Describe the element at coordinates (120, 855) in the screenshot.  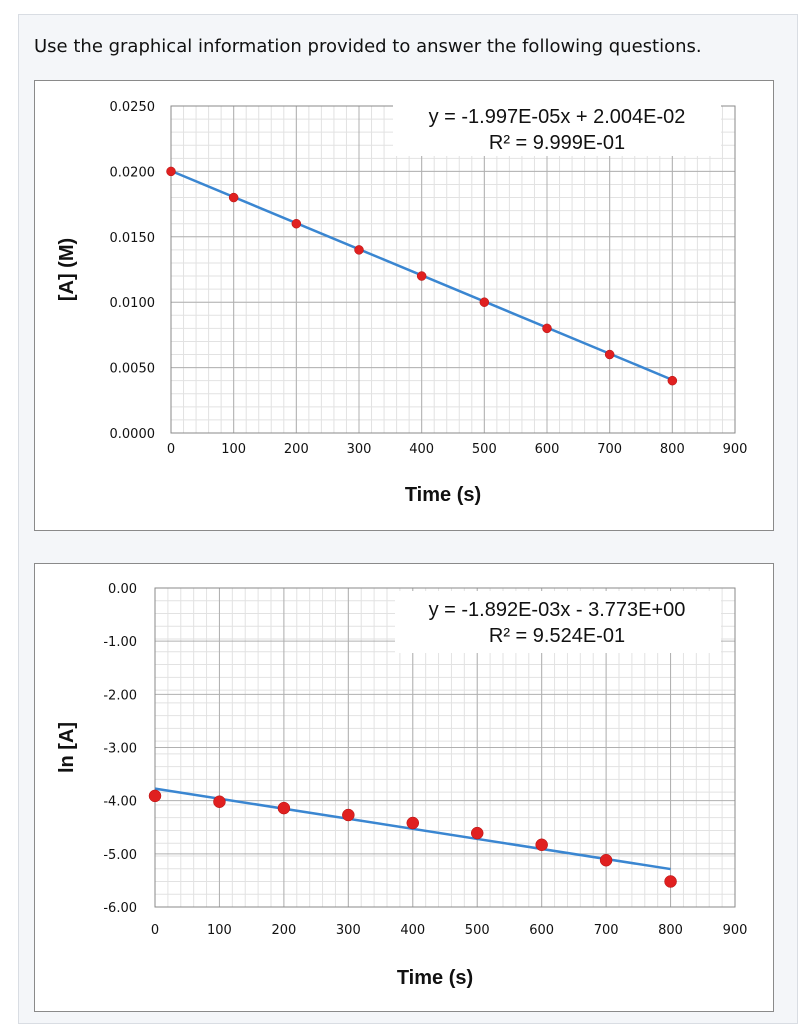
I see `y-tick-label: -5.00` at that location.